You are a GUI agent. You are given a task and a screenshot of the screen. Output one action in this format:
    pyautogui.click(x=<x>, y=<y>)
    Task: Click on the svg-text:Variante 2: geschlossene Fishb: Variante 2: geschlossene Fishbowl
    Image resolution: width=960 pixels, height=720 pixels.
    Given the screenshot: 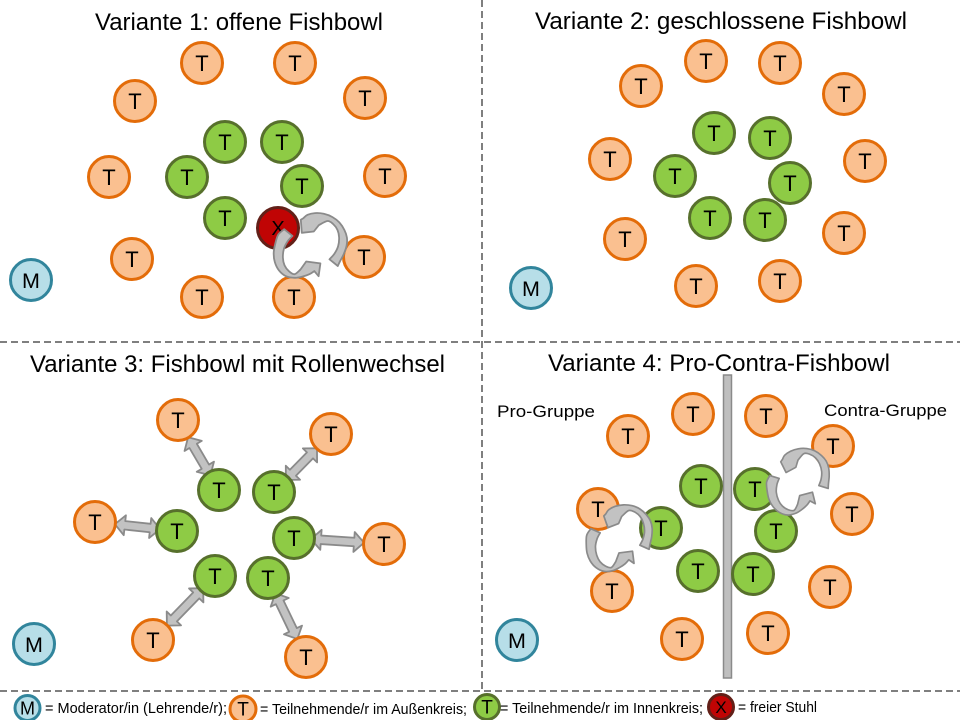 What is the action you would take?
    pyautogui.click(x=721, y=21)
    